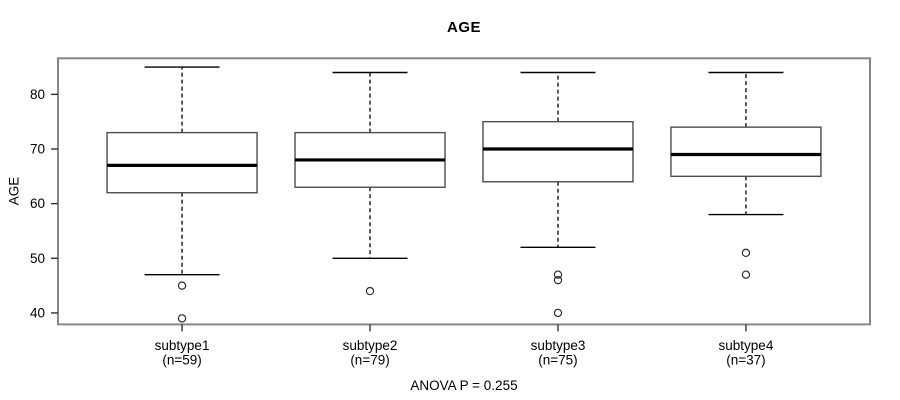  I want to click on boxplot-group-subtype1: subtype1(n=59), so click(182, 217).